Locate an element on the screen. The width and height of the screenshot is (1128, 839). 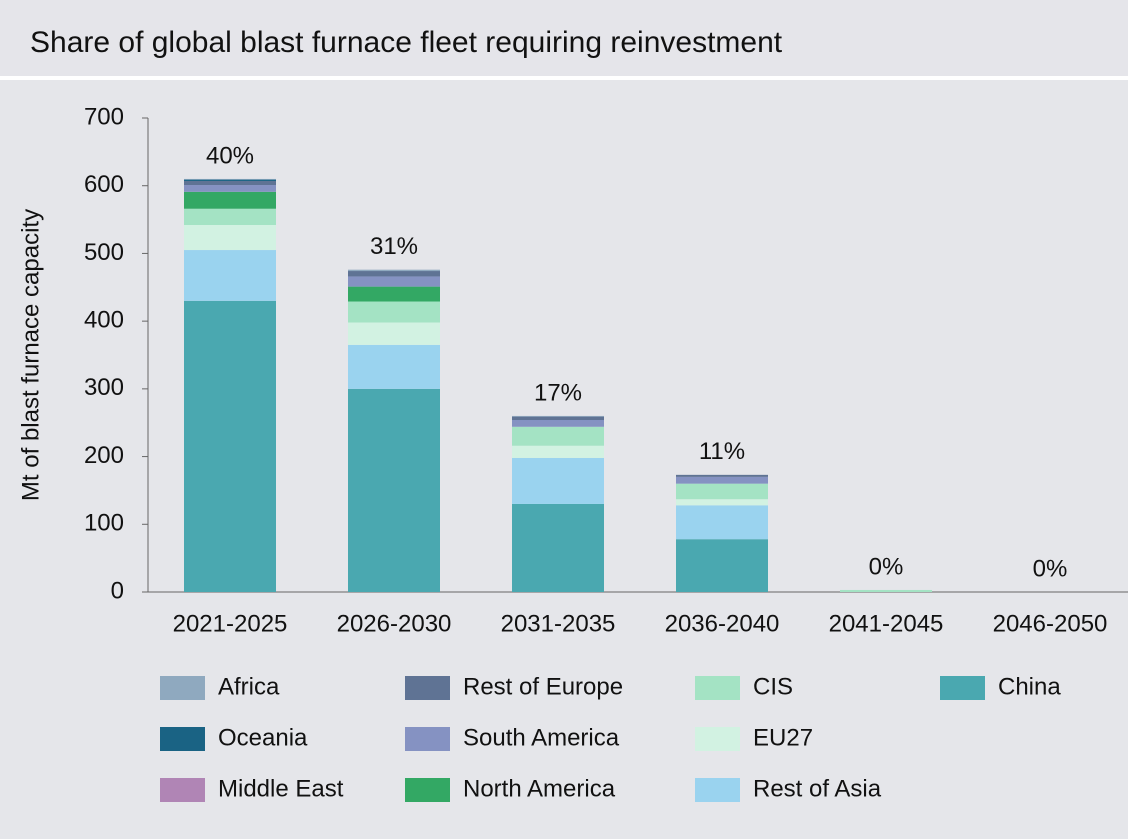
y-tick-label: 400 is located at coordinates (104, 319).